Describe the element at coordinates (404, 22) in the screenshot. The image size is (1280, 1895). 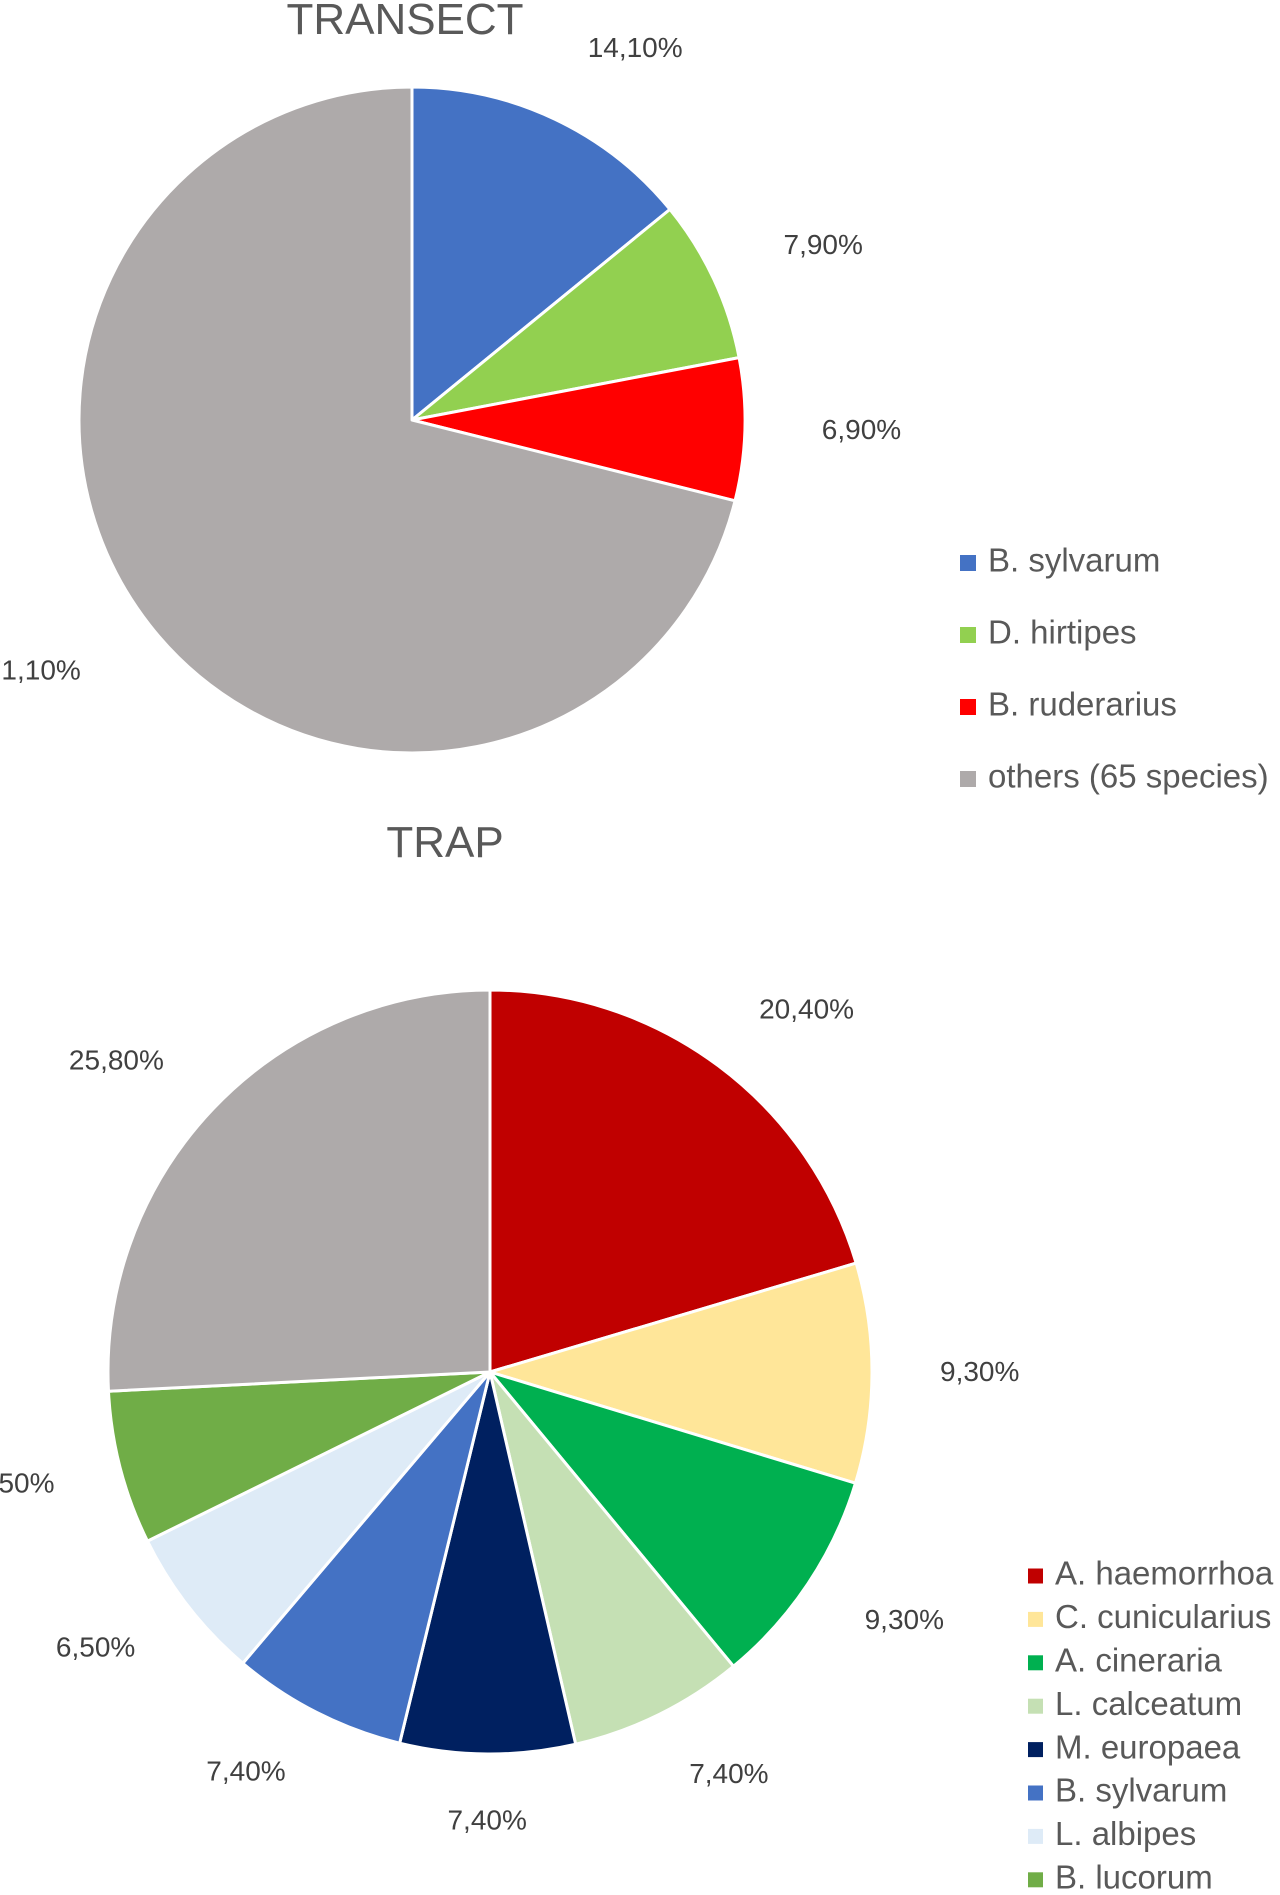
I see `transect-title: TRANSECT` at that location.